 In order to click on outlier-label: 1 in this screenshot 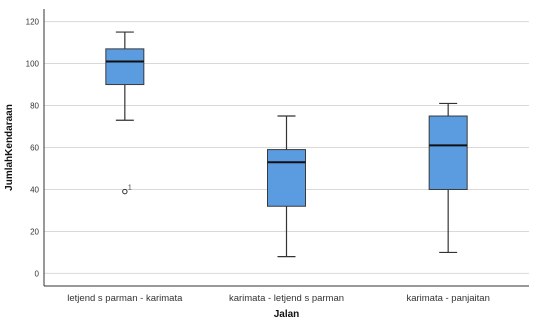, I will do `click(130, 188)`.